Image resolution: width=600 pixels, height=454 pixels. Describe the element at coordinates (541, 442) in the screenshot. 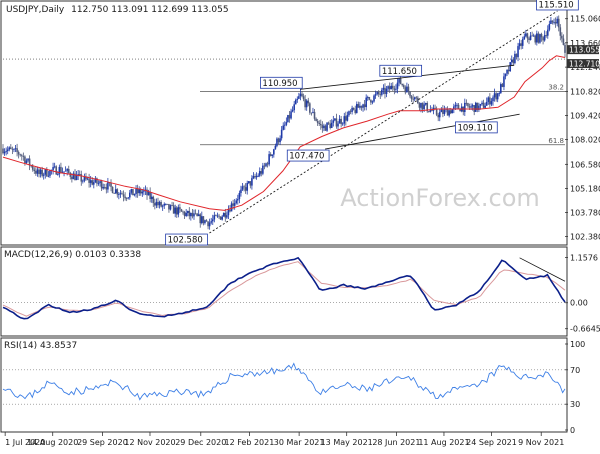

I see `x-tick-label-11: 9 Nov 2021` at that location.